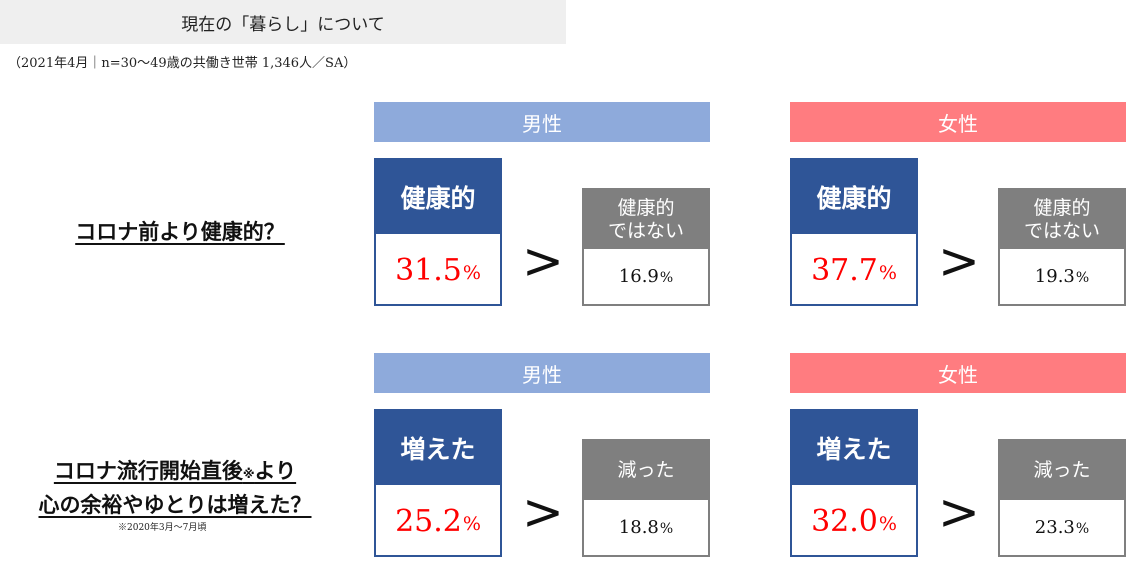  Describe the element at coordinates (854, 521) in the screenshot. I see `main-value: 32.0%` at that location.